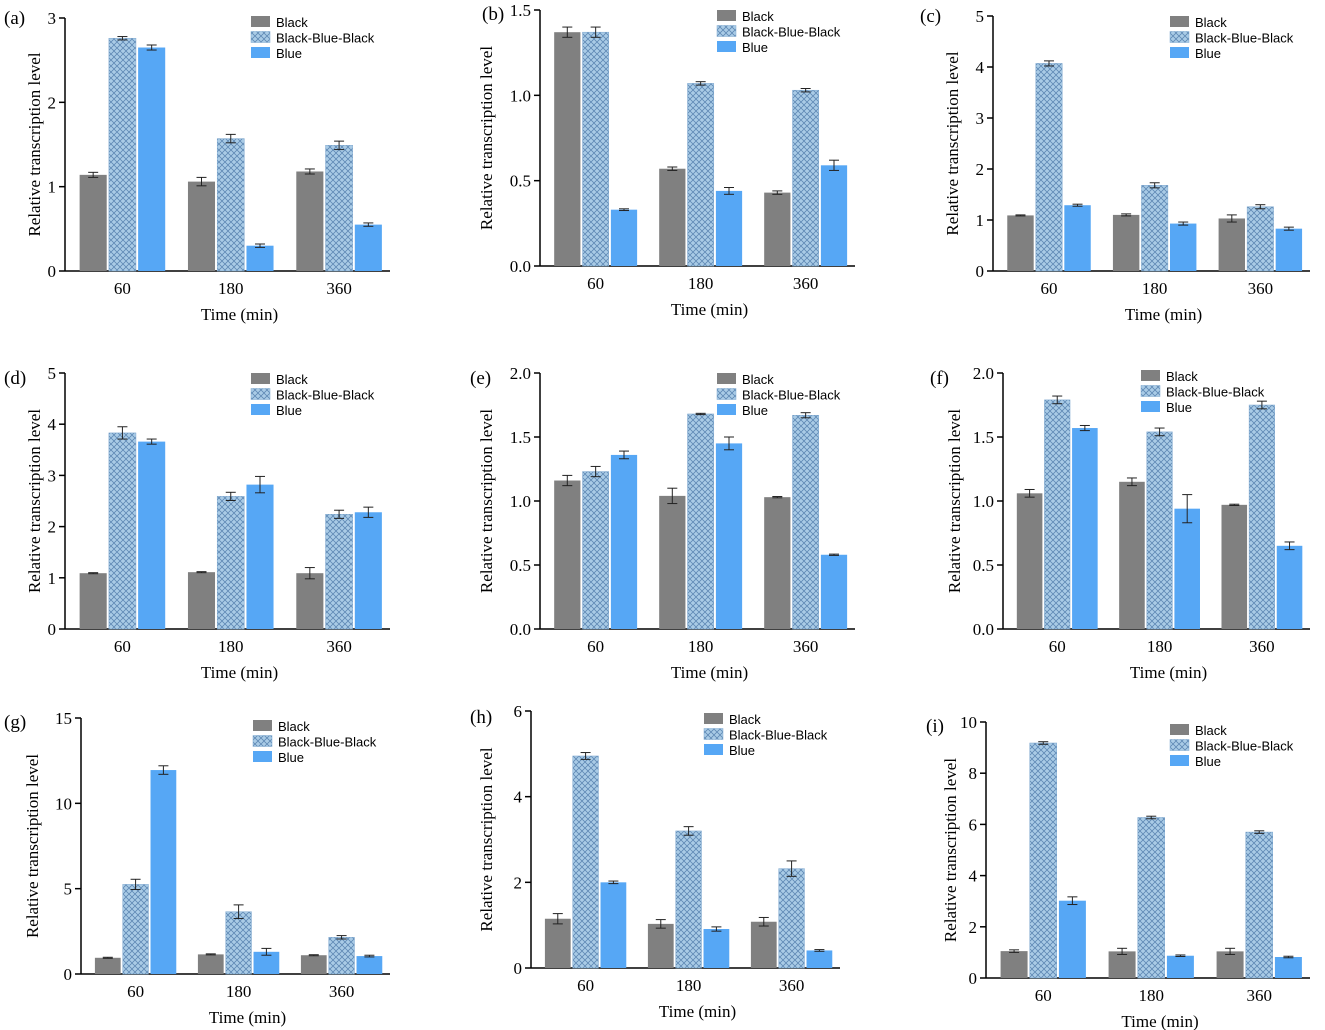 The height and width of the screenshot is (1030, 1325). I want to click on y-tick-label: 1.5, so click(520, 437).